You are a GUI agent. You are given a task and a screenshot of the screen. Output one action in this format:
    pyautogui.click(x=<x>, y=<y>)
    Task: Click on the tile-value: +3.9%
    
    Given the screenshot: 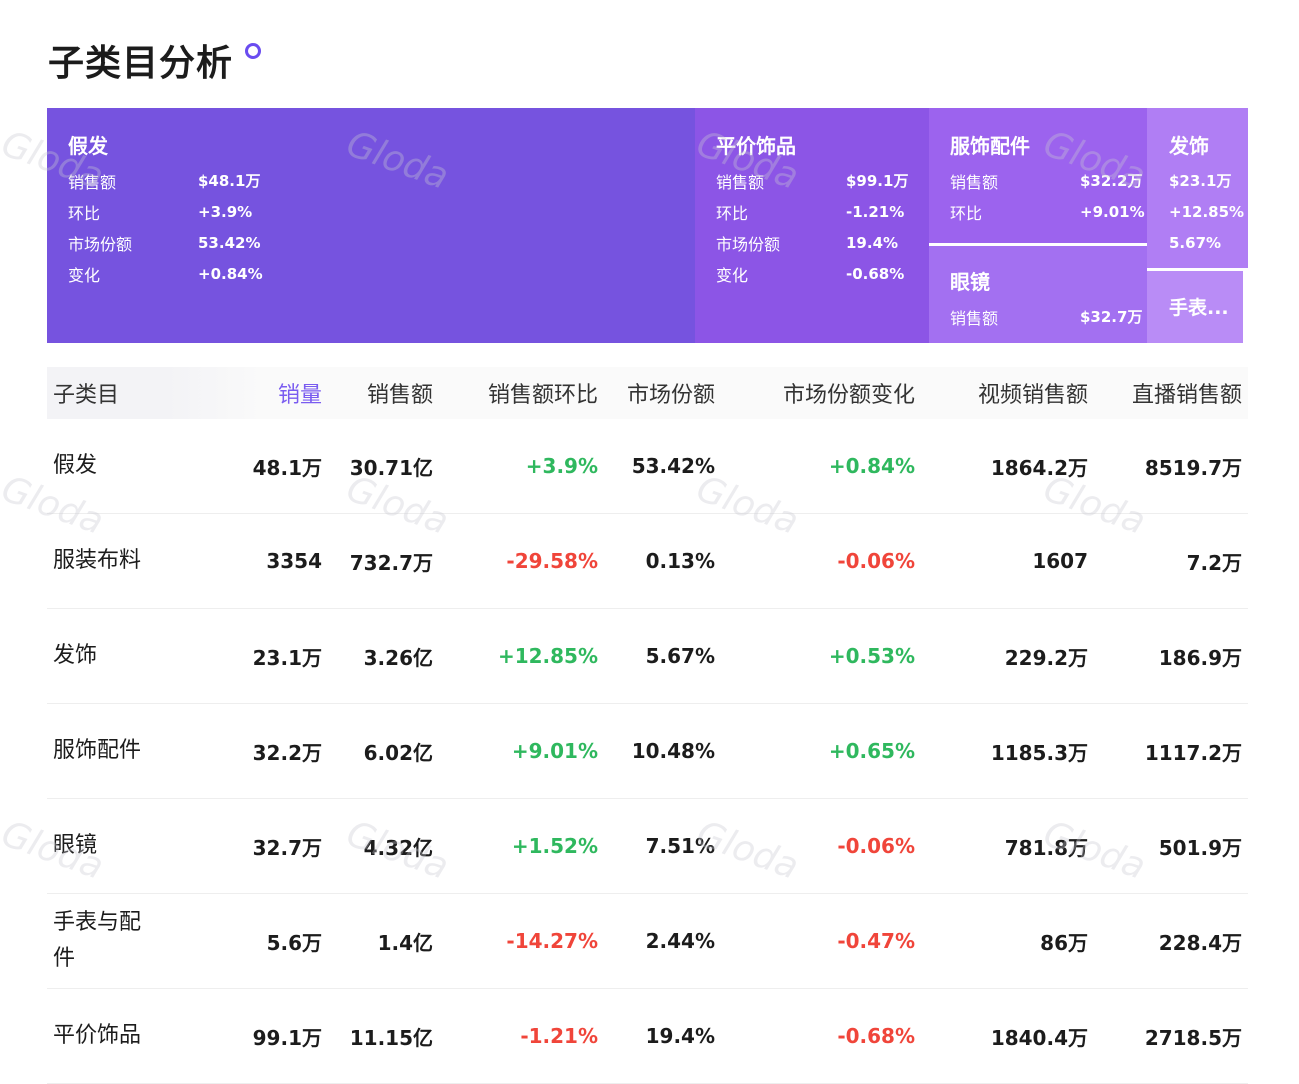 What is the action you would take?
    pyautogui.click(x=225, y=211)
    